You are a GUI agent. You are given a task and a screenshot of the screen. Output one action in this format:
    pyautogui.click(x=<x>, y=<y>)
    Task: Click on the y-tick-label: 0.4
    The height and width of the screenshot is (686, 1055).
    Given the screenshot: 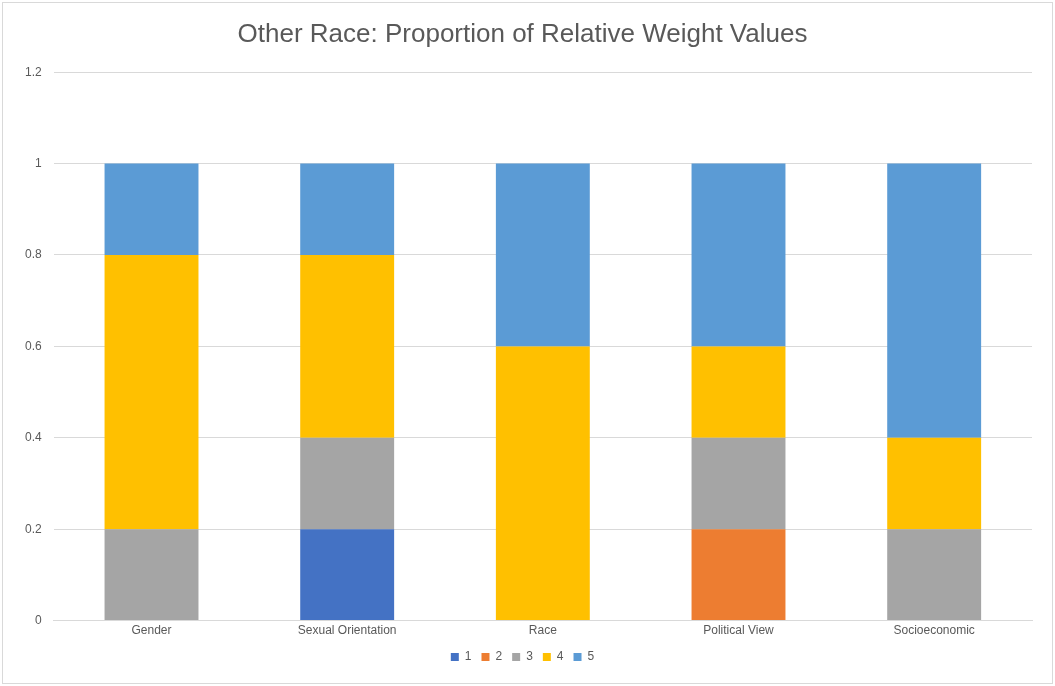 What is the action you would take?
    pyautogui.click(x=33, y=437)
    